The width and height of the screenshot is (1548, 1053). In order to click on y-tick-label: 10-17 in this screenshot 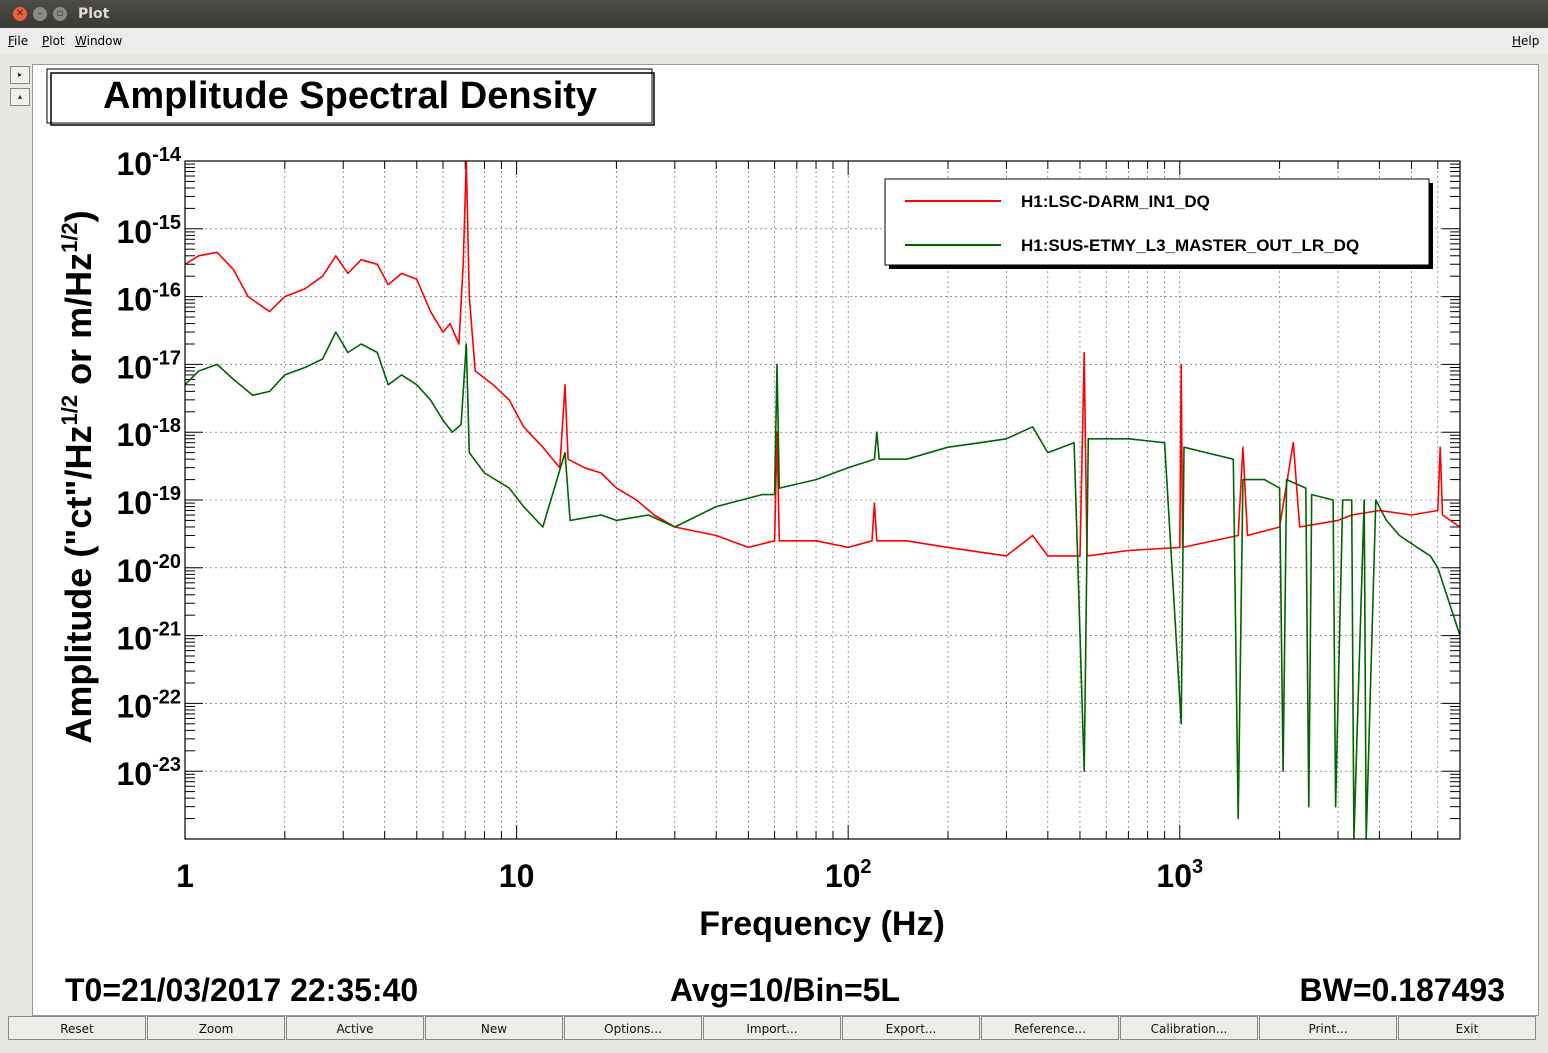, I will do `click(149, 366)`.